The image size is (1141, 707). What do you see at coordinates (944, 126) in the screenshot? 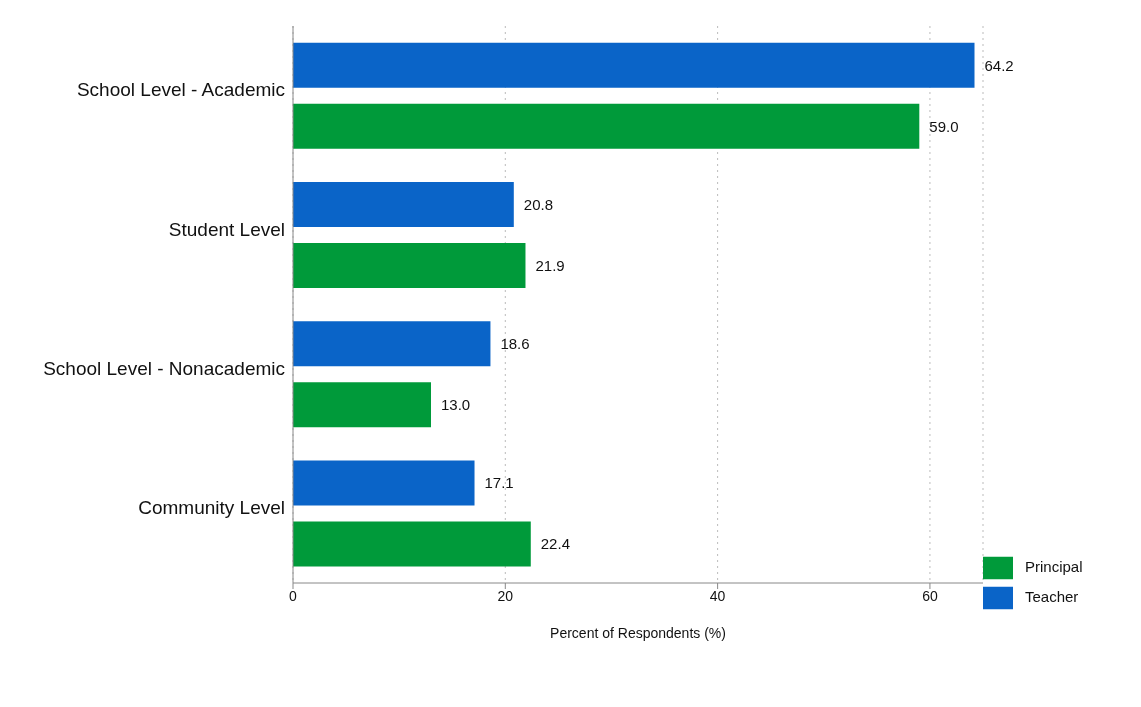
I see `data-label: 59.0` at bounding box center [944, 126].